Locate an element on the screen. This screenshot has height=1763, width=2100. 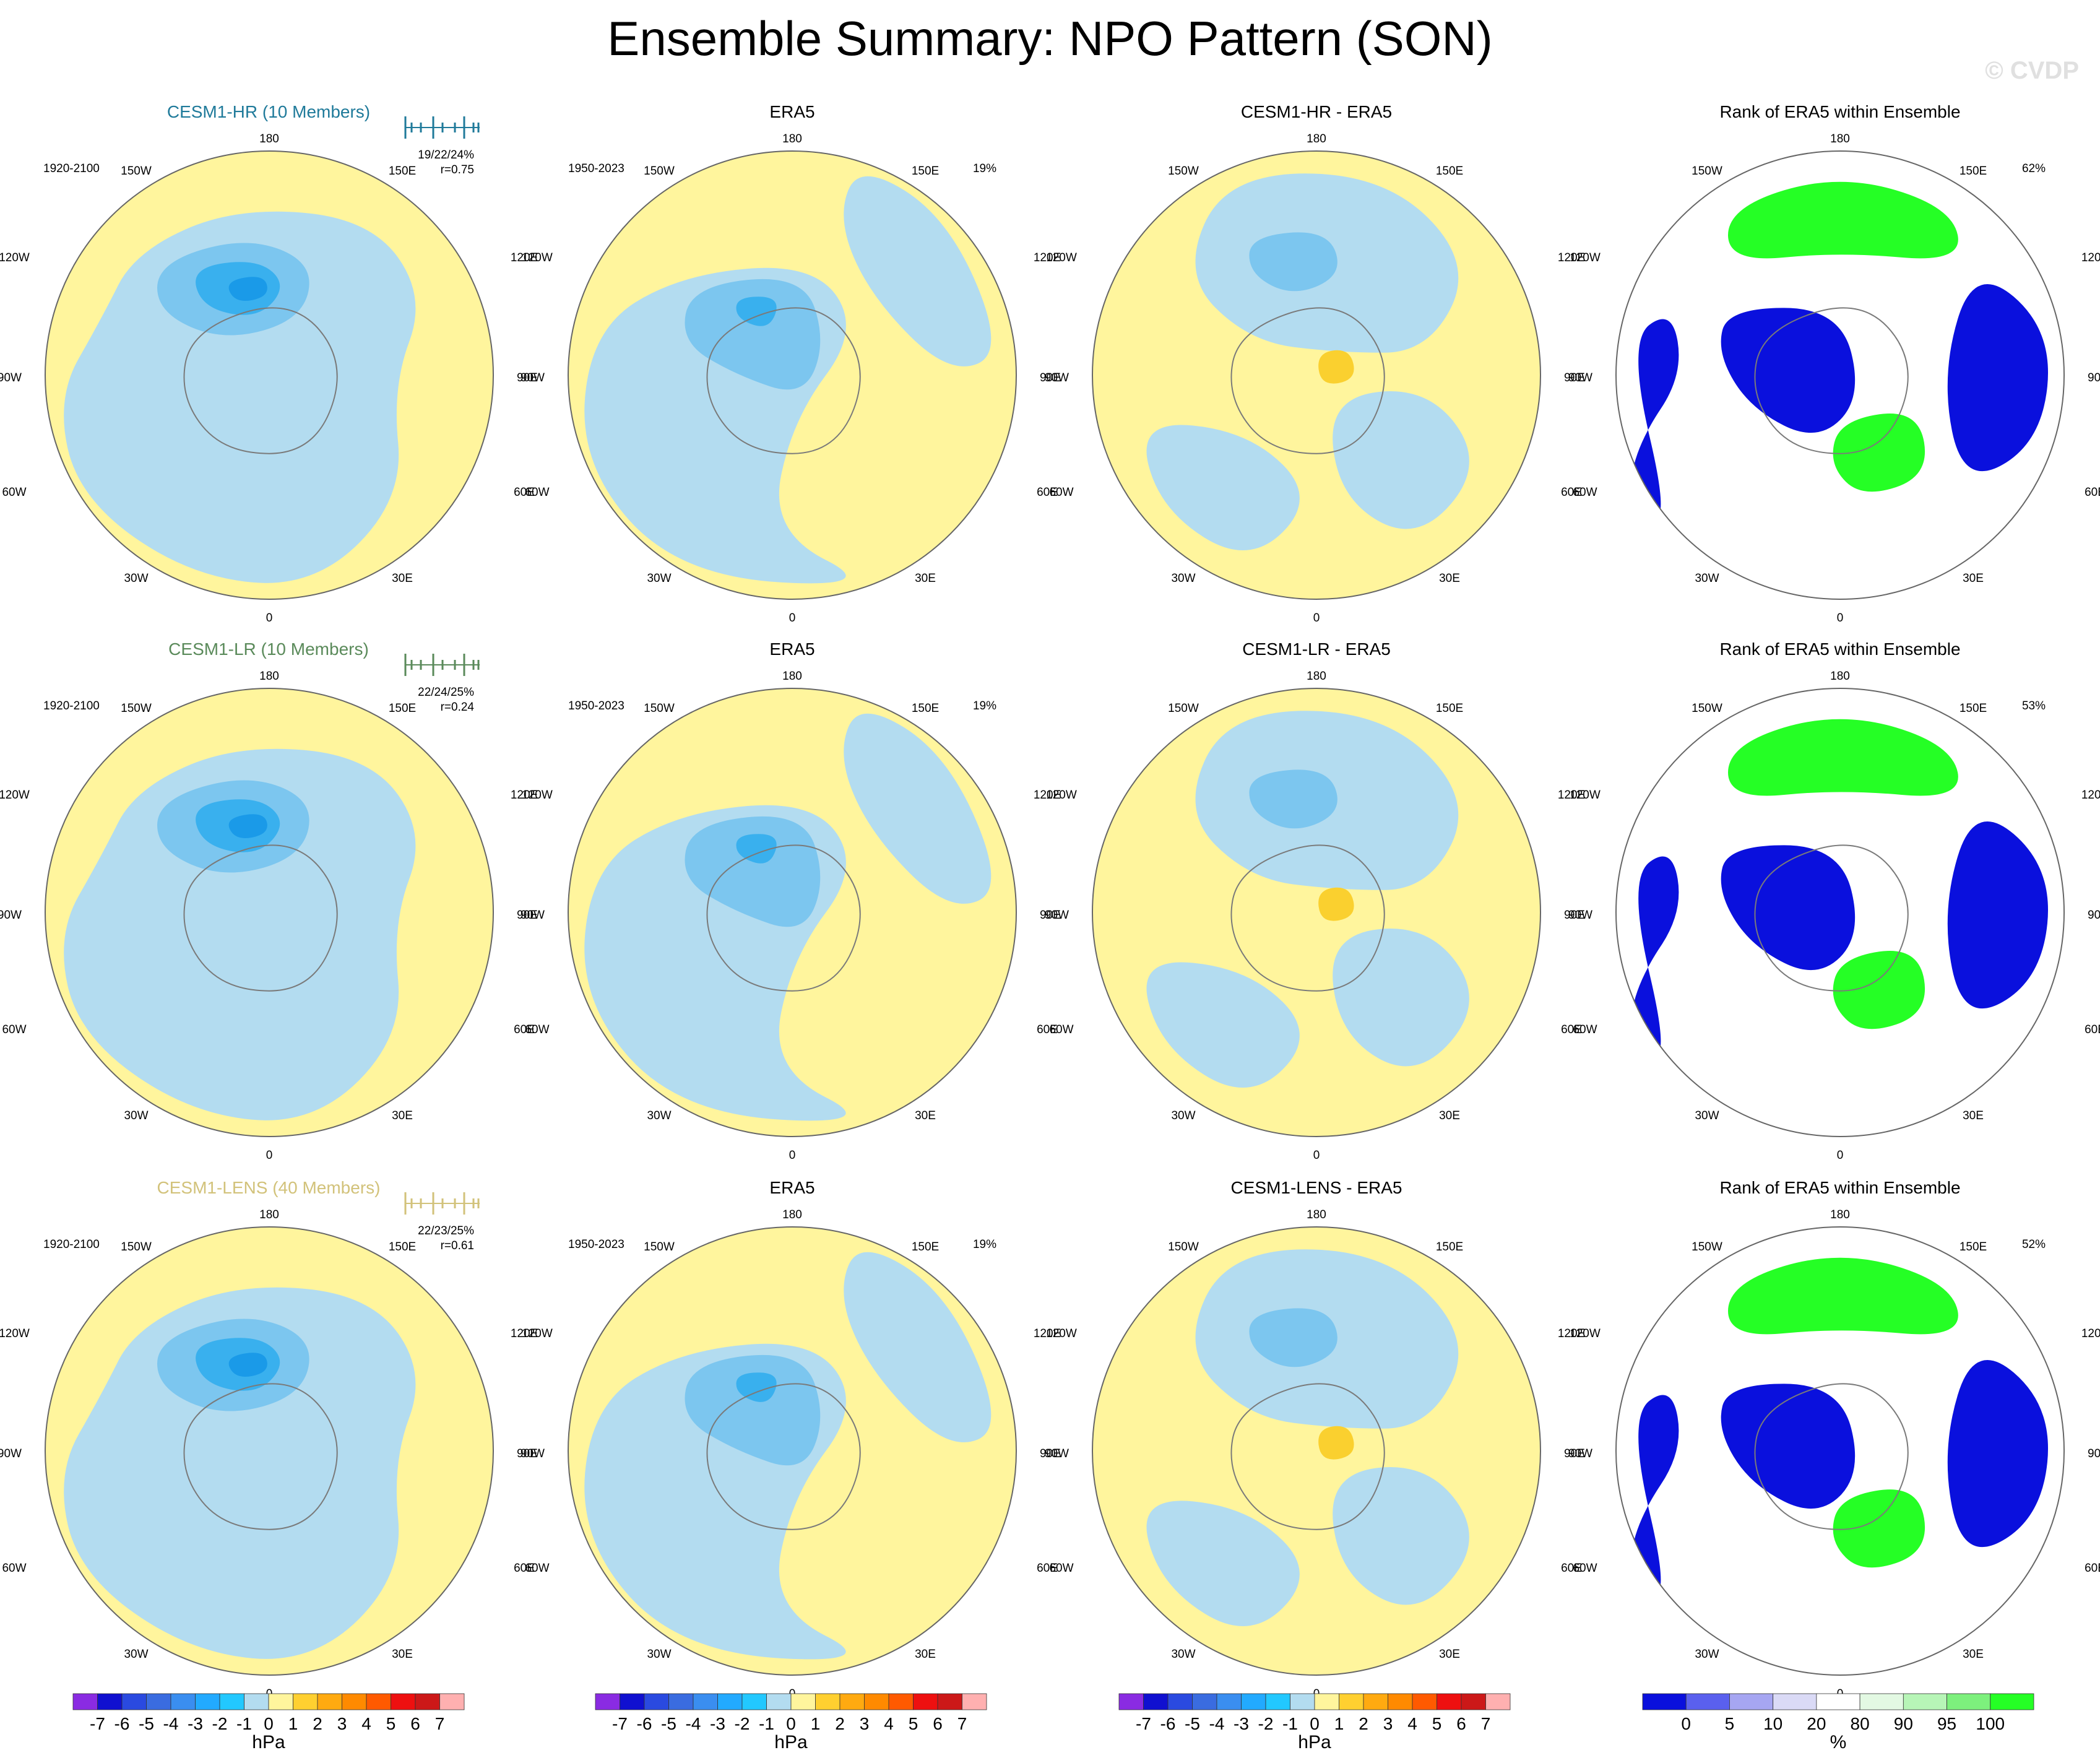
colorbar-tick-label: -5 is located at coordinates (668, 1723).